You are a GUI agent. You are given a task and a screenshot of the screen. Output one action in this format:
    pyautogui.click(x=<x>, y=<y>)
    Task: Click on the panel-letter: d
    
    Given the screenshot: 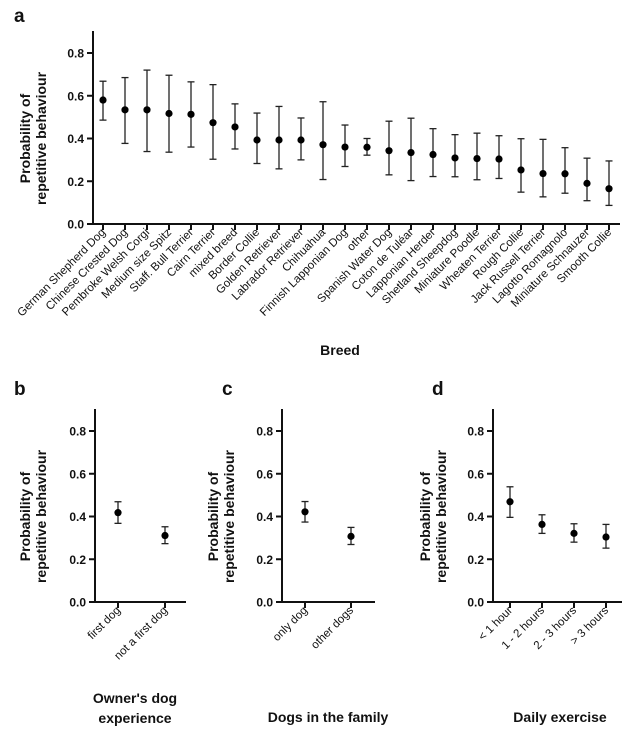 What is the action you would take?
    pyautogui.click(x=438, y=389)
    